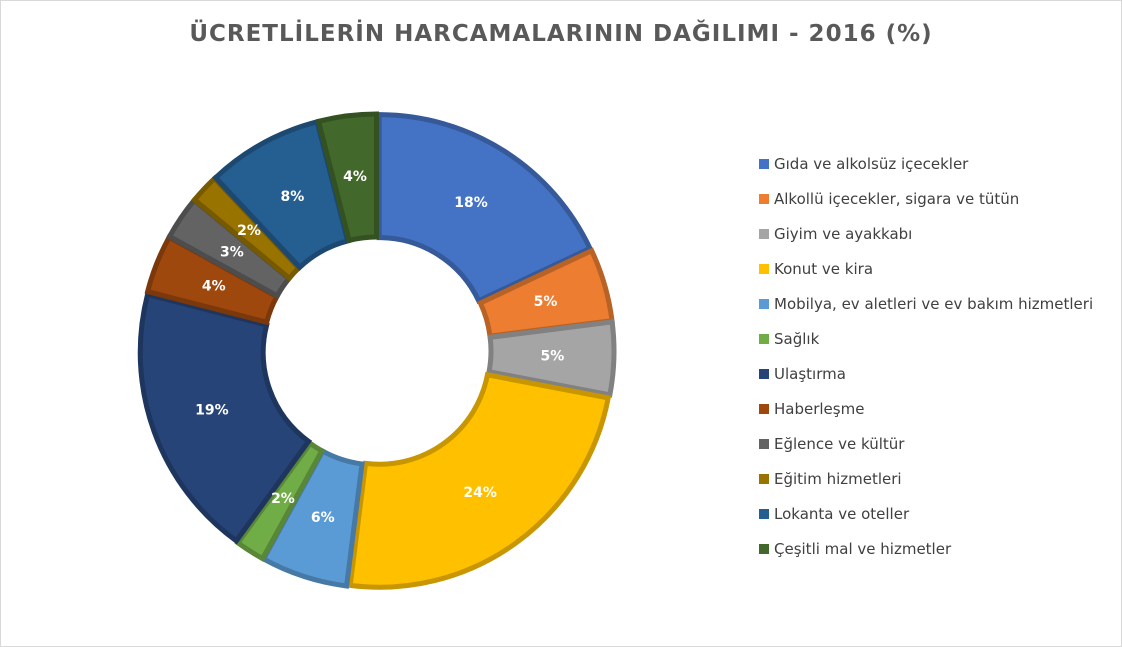 This screenshot has height=647, width=1122. Describe the element at coordinates (939, 443) in the screenshot. I see `legend-item: Eğlence ve kültür` at that location.